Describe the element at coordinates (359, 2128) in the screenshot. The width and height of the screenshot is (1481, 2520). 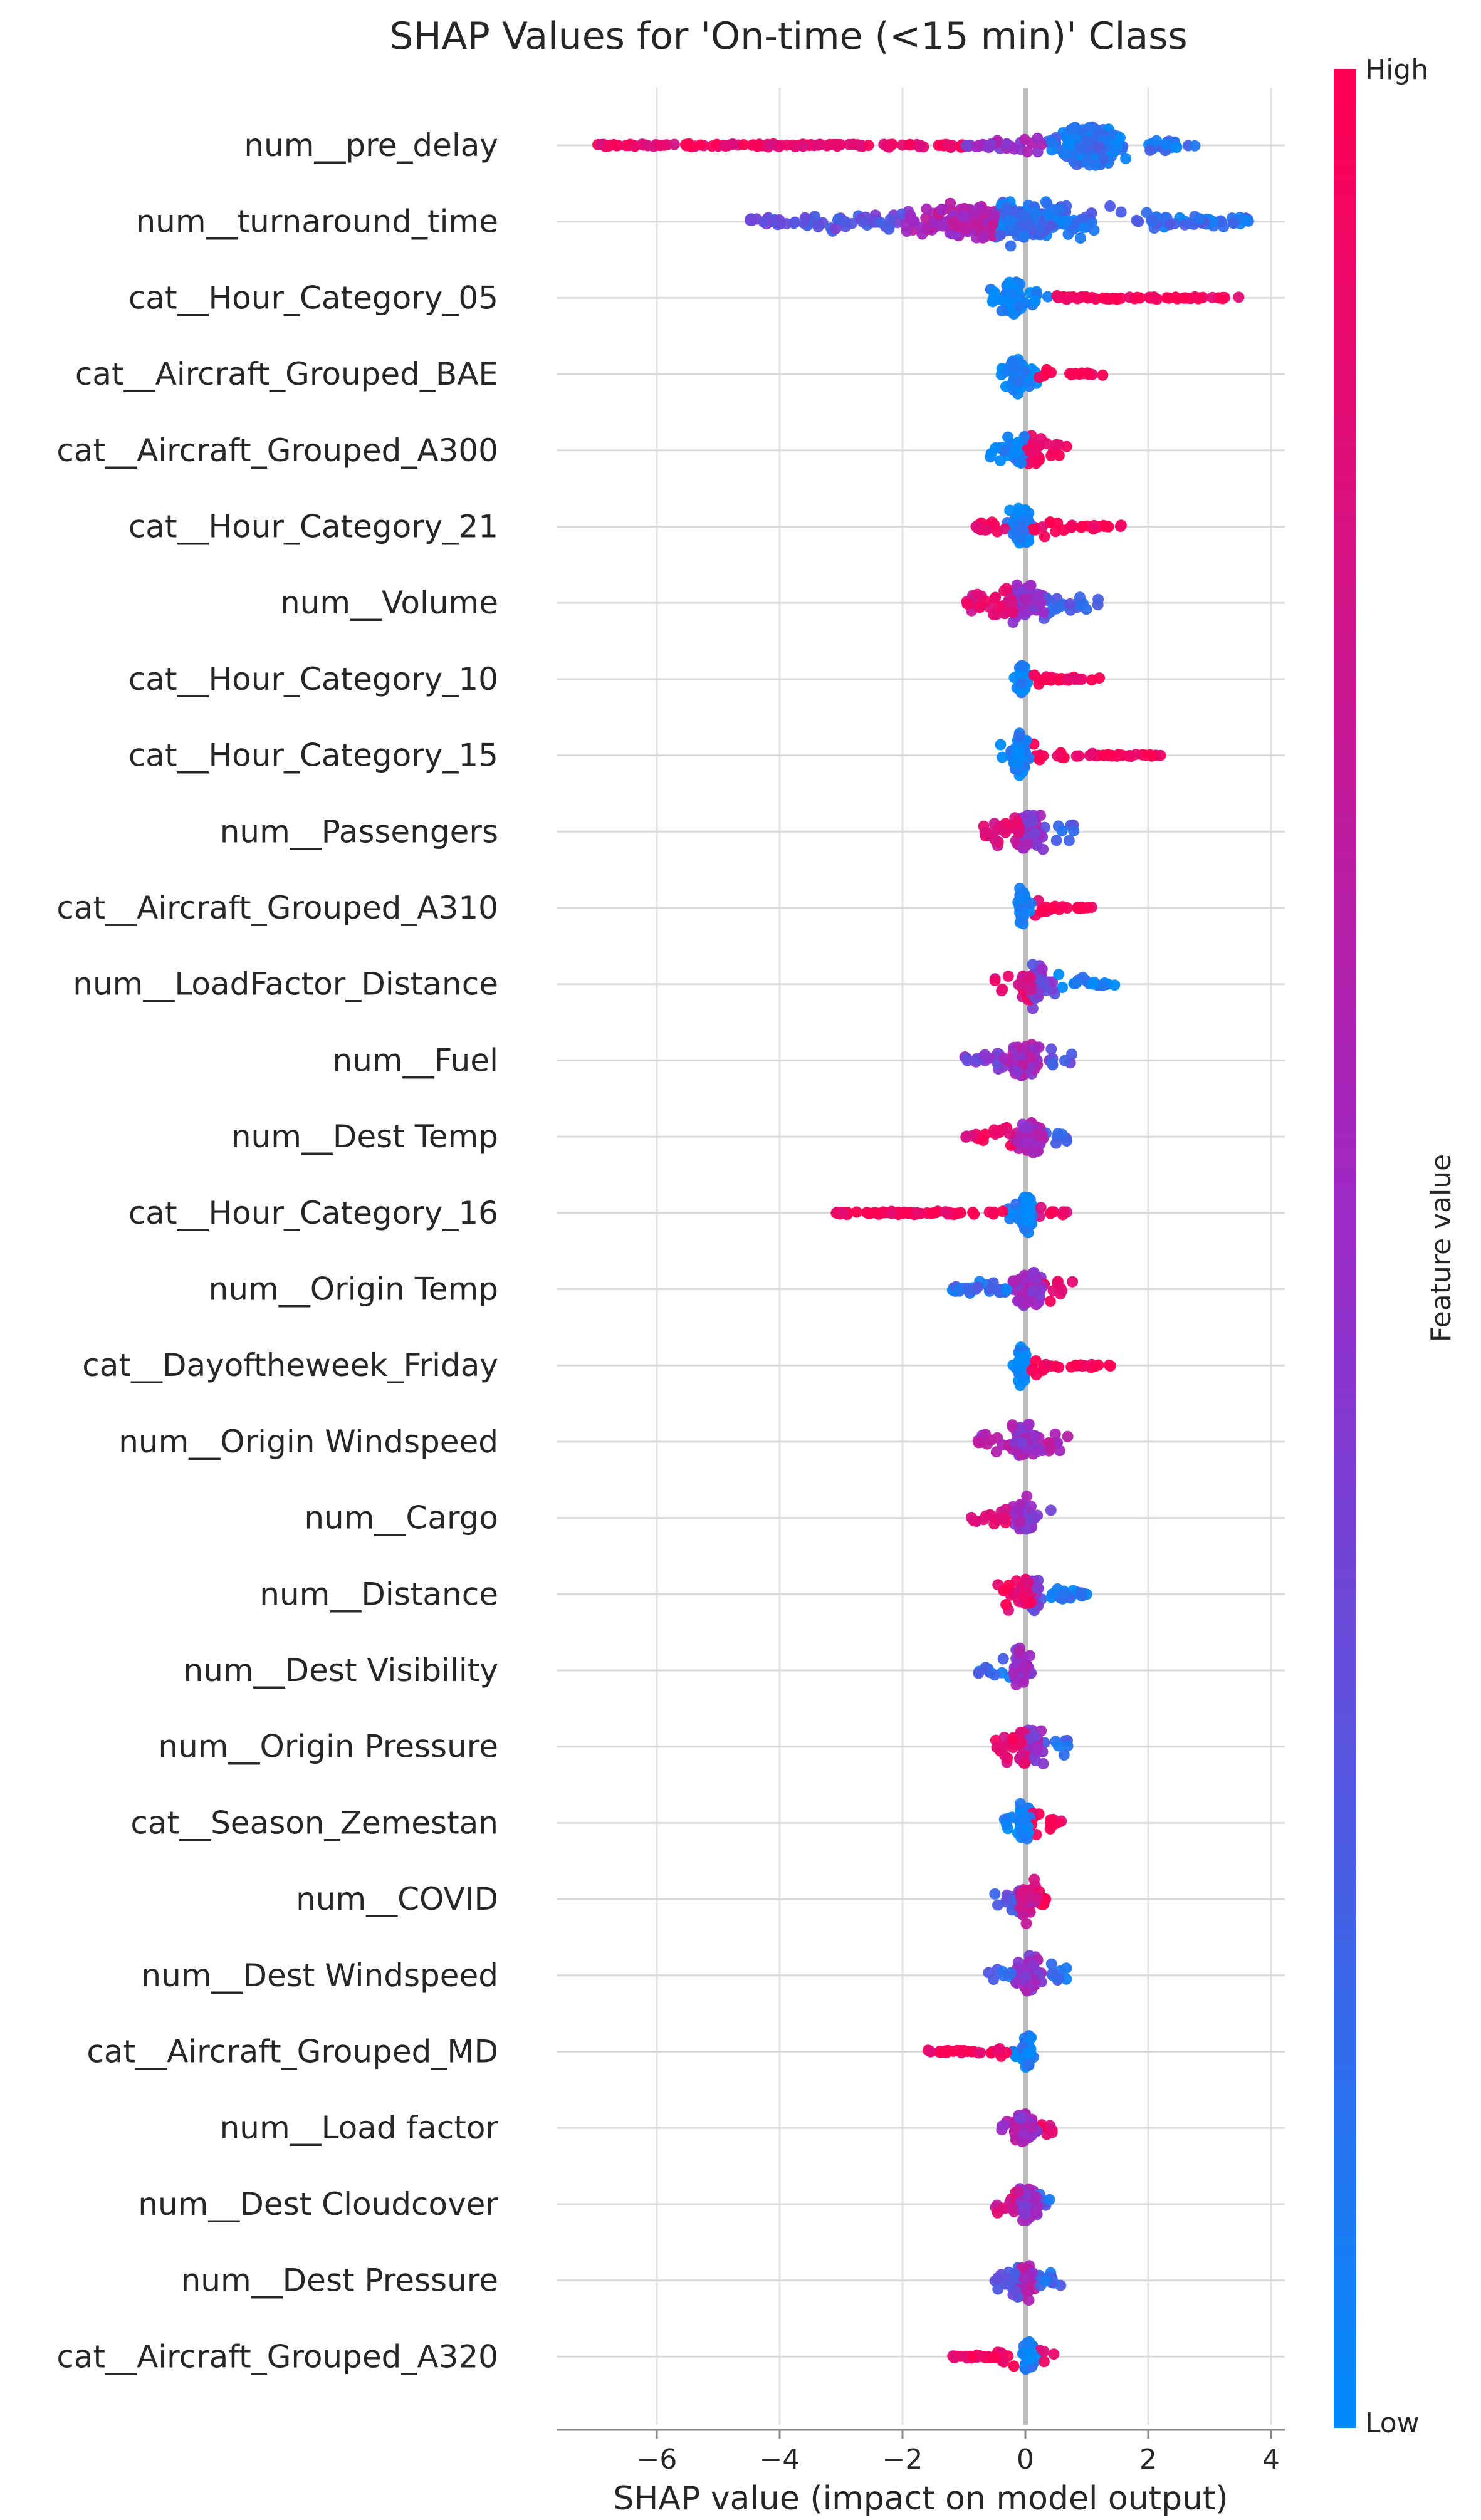
I see `feature-label: num__Load factor` at that location.